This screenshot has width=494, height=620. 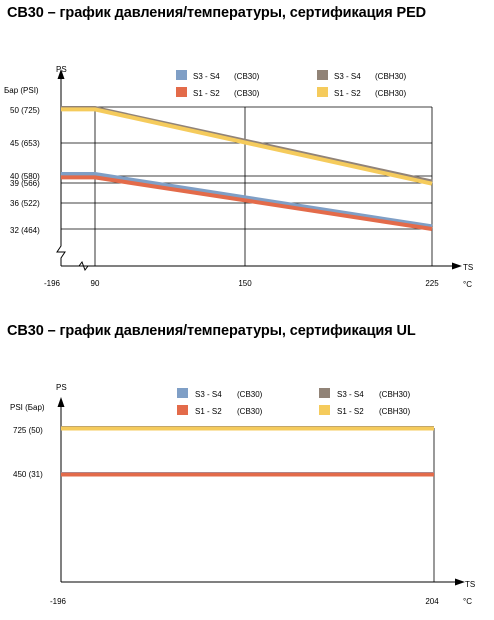 What do you see at coordinates (432, 283) in the screenshot?
I see `x-tick-label: 225` at bounding box center [432, 283].